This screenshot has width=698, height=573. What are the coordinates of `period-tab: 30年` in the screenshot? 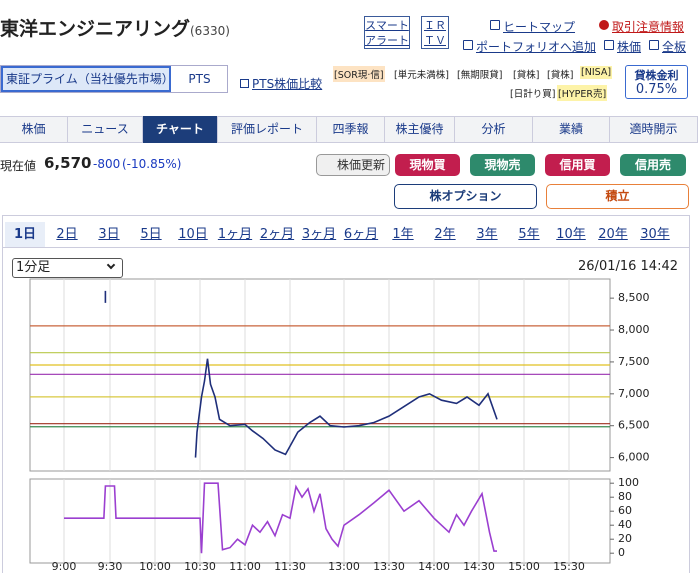 It's located at (655, 234).